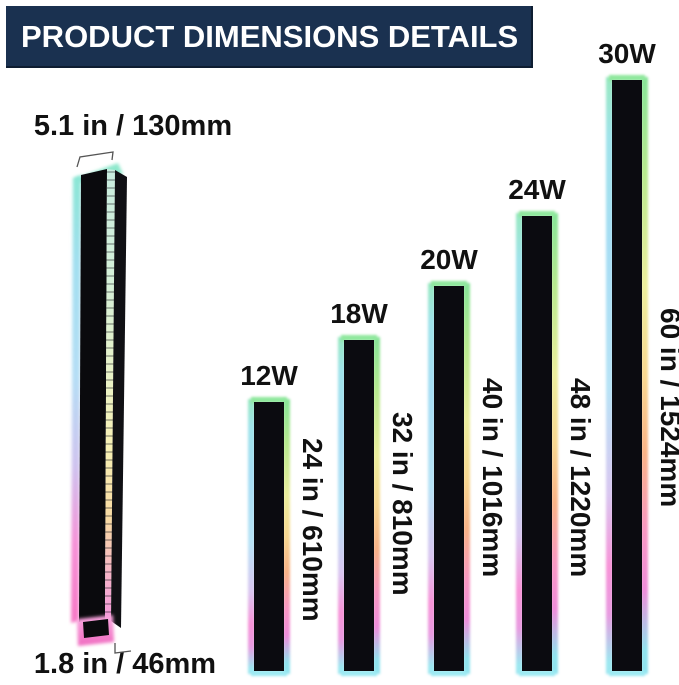  I want to click on lamp-front-face, so click(93, 395).